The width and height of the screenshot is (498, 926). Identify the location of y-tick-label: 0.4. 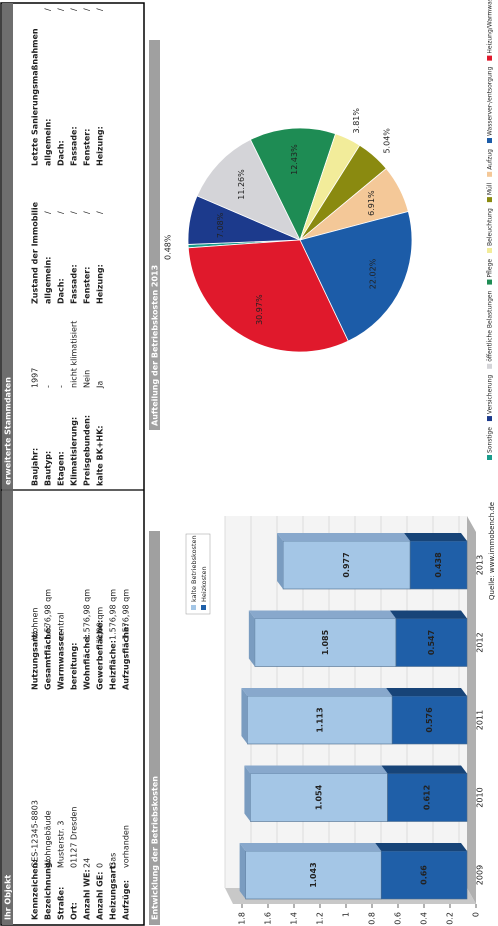
(424, 918).